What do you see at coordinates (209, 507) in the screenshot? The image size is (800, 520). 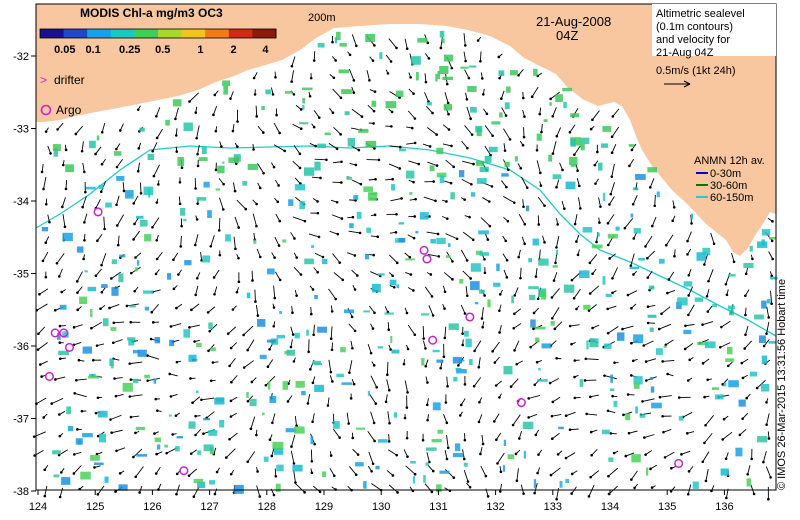 I see `x-tick-label: 127` at bounding box center [209, 507].